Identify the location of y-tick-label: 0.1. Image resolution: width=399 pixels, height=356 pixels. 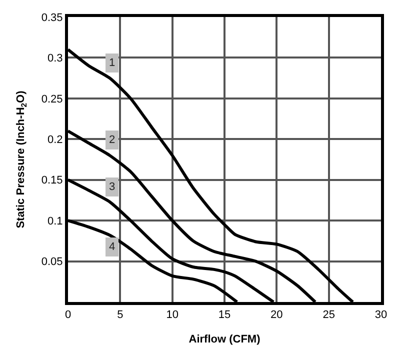
(55, 221).